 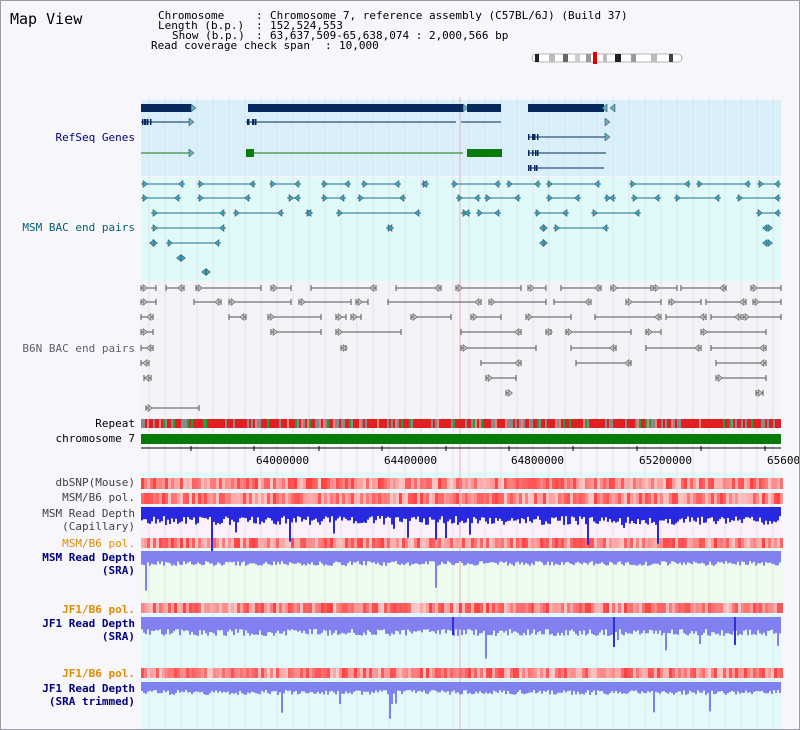 What do you see at coordinates (465, 108) in the screenshot?
I see `gene-arrow` at bounding box center [465, 108].